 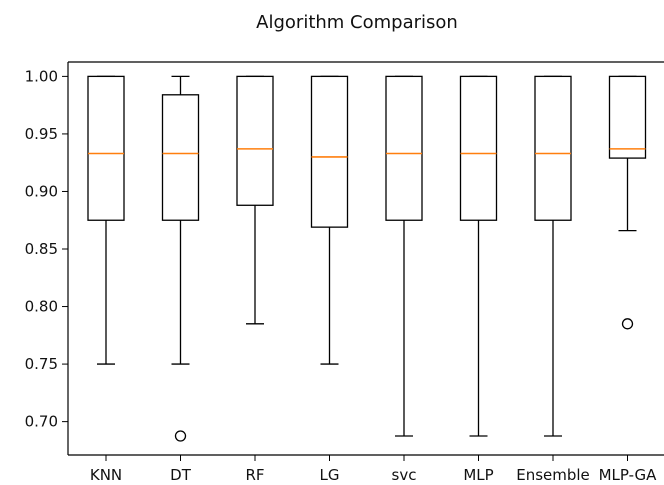 What do you see at coordinates (357, 22) in the screenshot?
I see `chart-title: Algorithm Comparison` at bounding box center [357, 22].